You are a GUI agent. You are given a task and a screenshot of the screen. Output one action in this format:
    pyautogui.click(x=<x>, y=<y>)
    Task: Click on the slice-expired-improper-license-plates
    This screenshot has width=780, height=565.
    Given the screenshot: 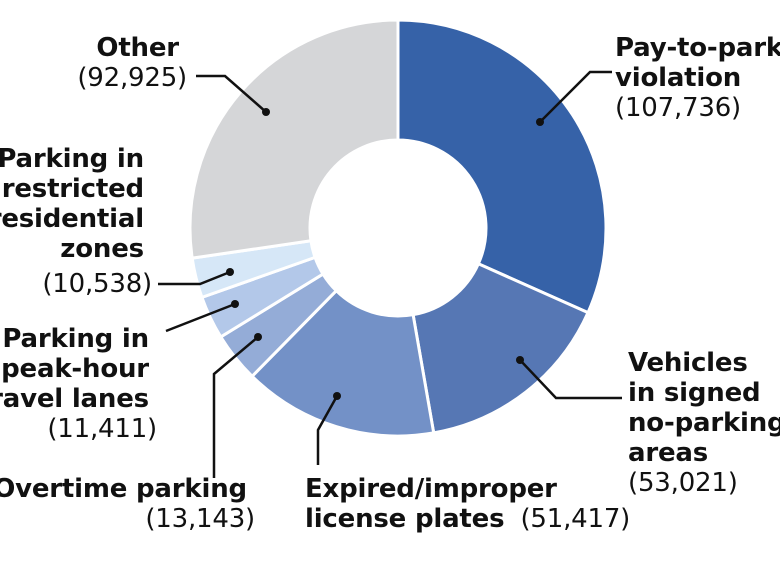 What is the action you would take?
    pyautogui.click(x=343, y=363)
    